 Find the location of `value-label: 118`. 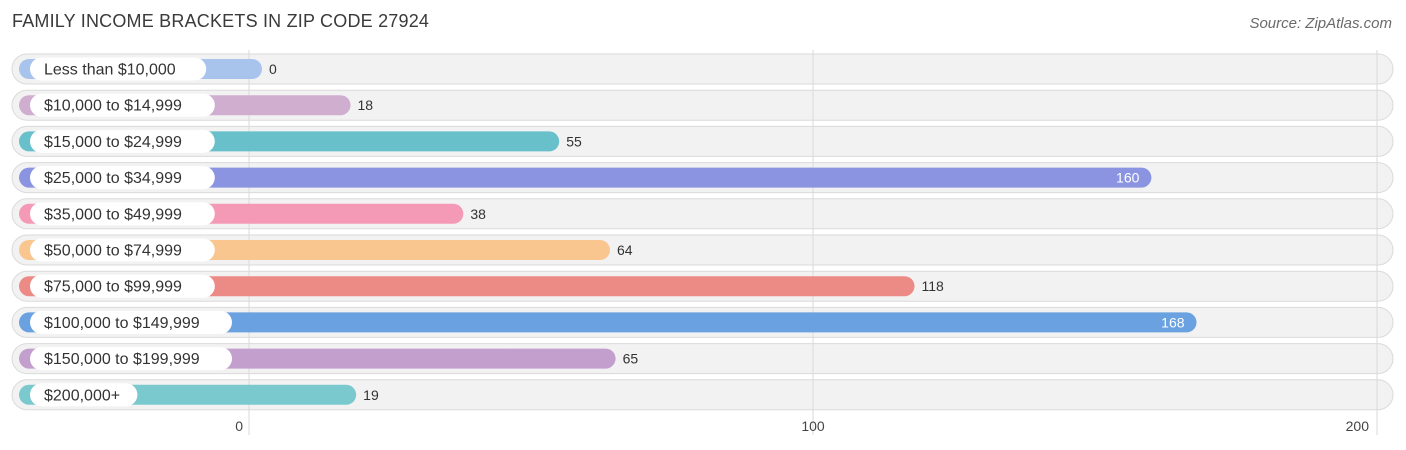

value-label: 118 is located at coordinates (933, 286).